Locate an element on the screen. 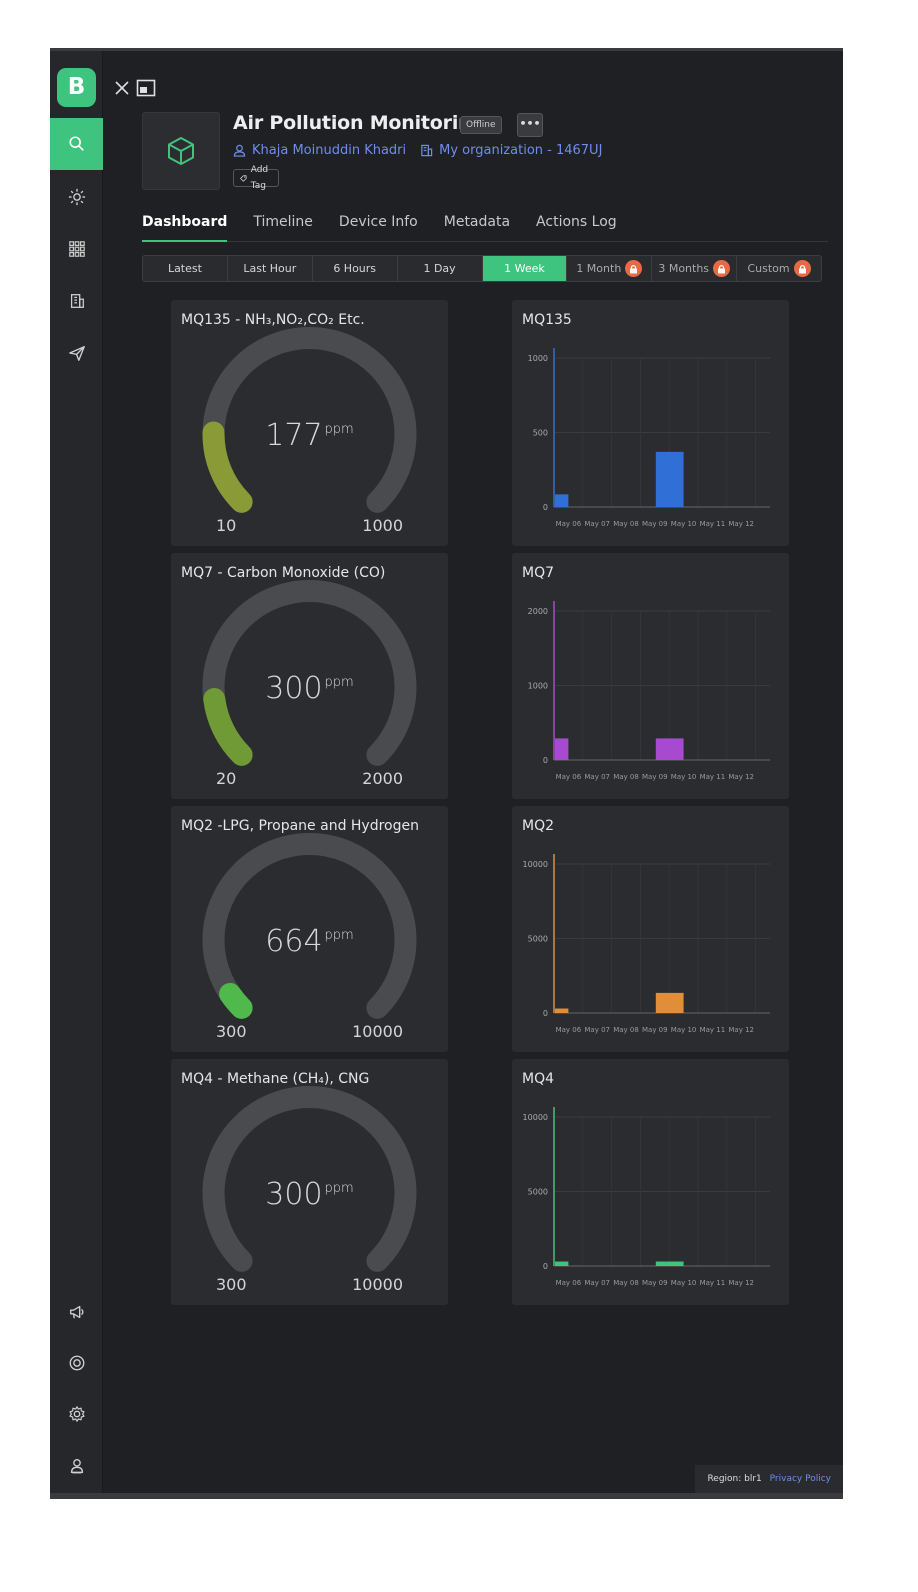  add-tag-button: Add Tag is located at coordinates (256, 178).